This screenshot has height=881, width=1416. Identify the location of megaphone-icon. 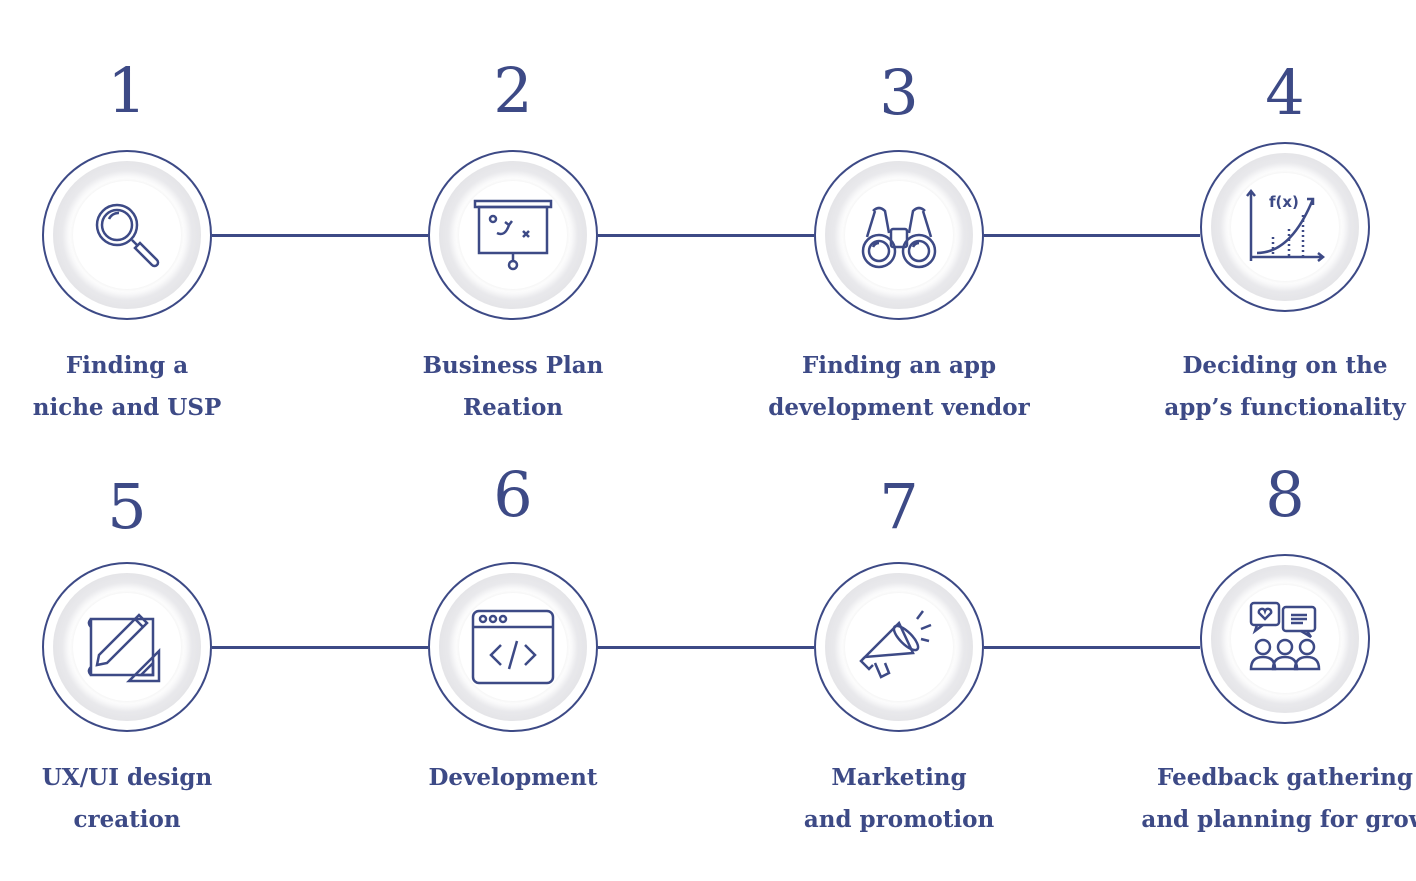
(899, 647).